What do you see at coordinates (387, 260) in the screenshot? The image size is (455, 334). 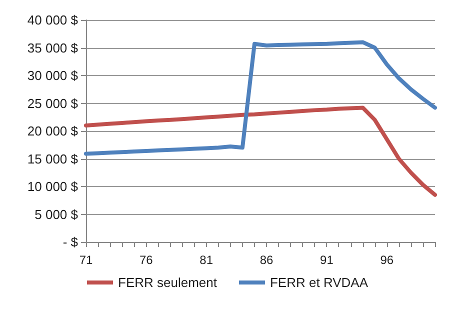 I see `x-tick-label: 96` at bounding box center [387, 260].